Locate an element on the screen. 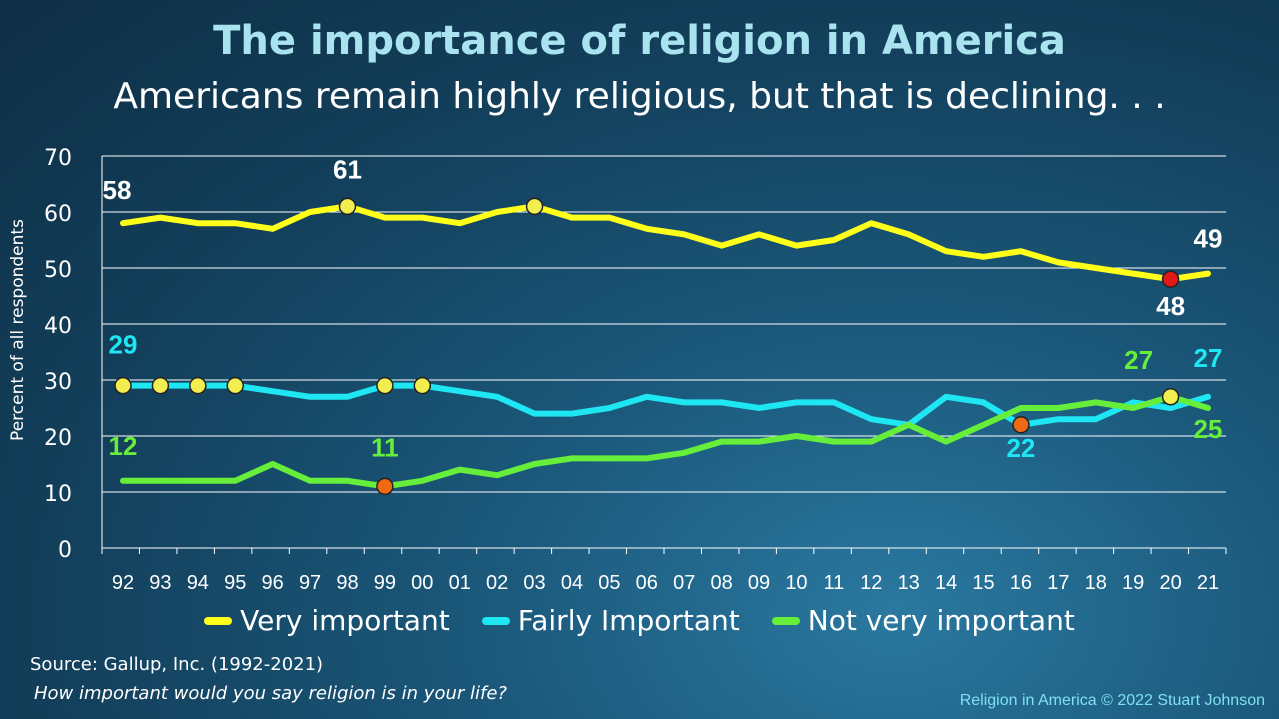  legend-swatch-fairly-important is located at coordinates (495, 620).